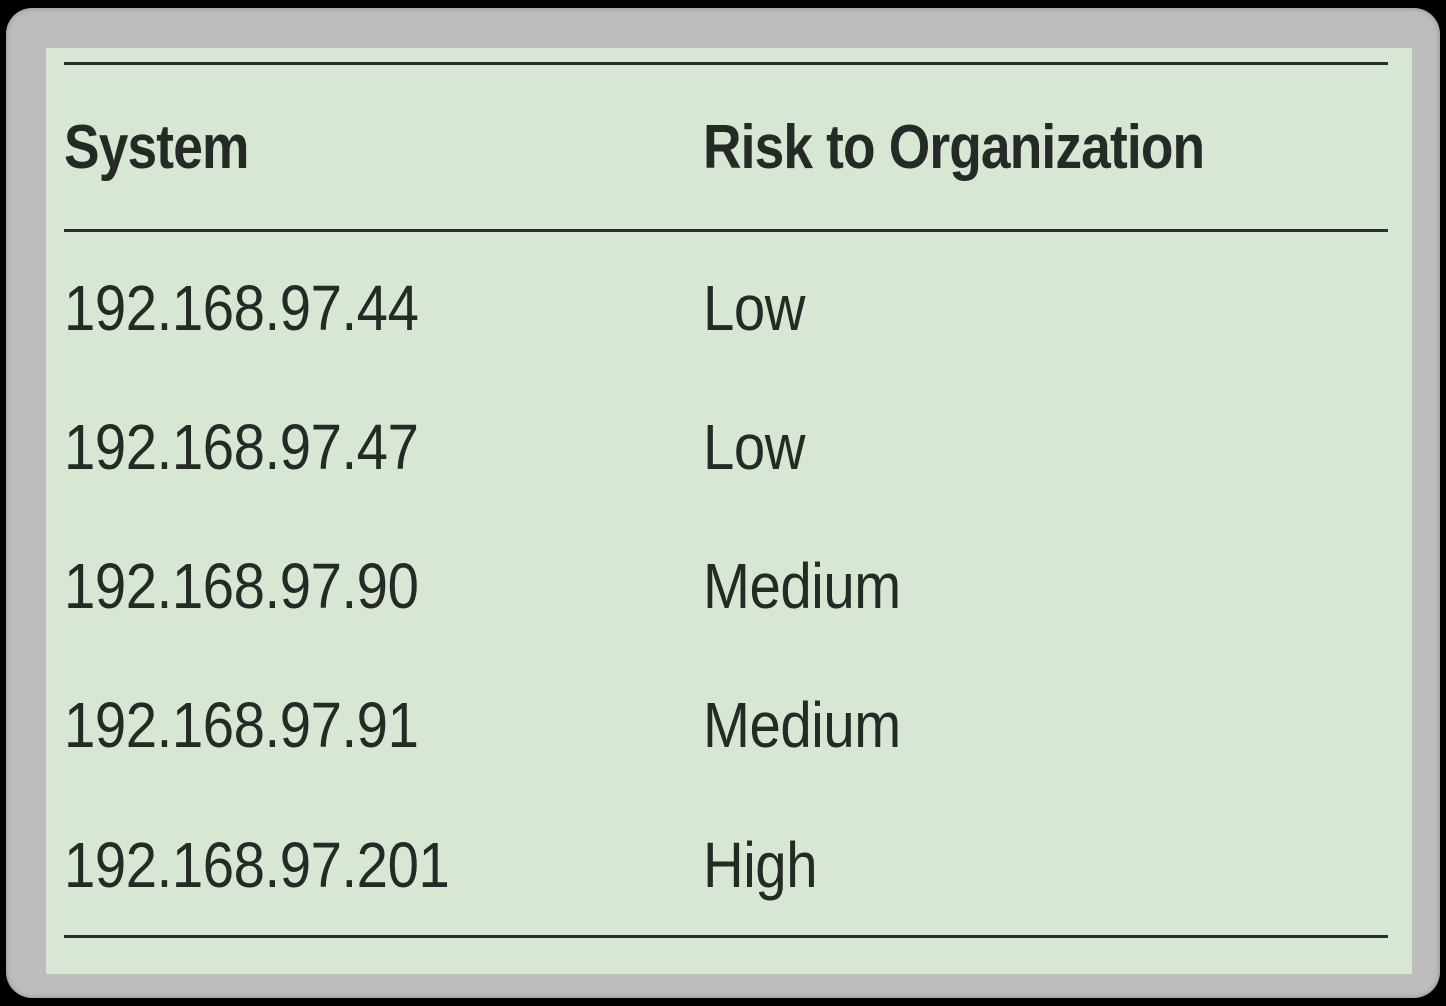 The height and width of the screenshot is (1006, 1446). Describe the element at coordinates (241, 307) in the screenshot. I see `system-cell: 192.168.97.44` at that location.